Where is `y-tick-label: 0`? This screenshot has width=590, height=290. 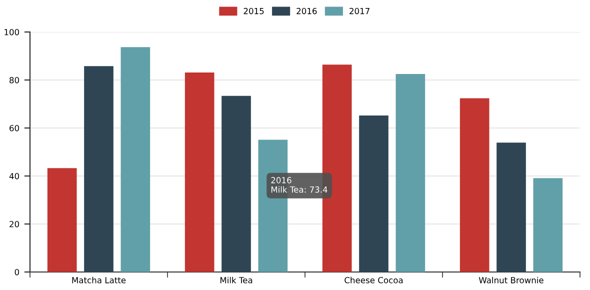 y-tick-label: 0 is located at coordinates (17, 272).